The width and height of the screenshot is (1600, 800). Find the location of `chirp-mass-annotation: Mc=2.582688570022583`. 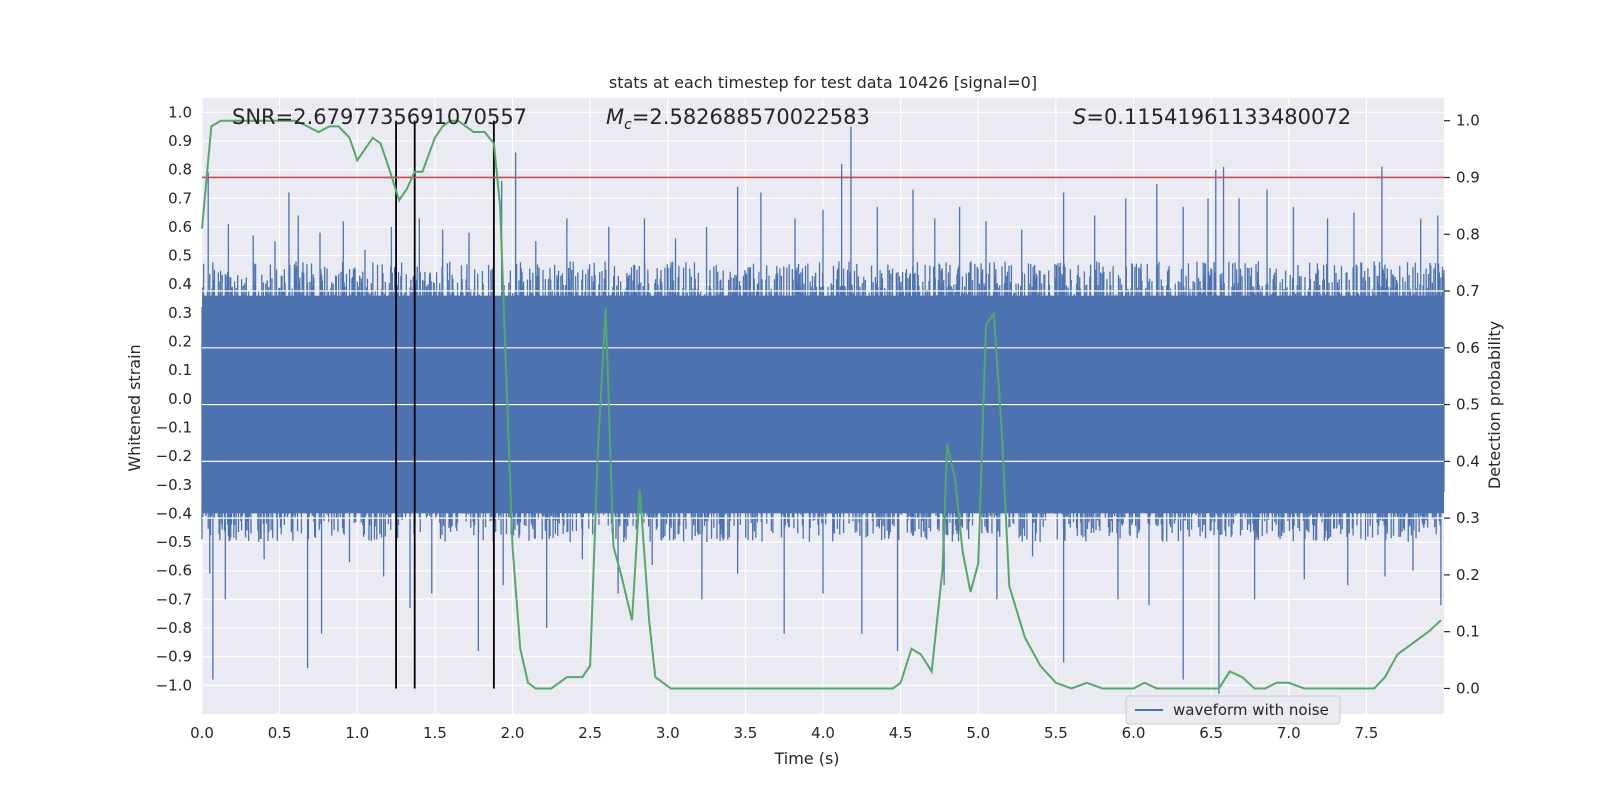

chirp-mass-annotation: Mc=2.582688570022583 is located at coordinates (738, 119).